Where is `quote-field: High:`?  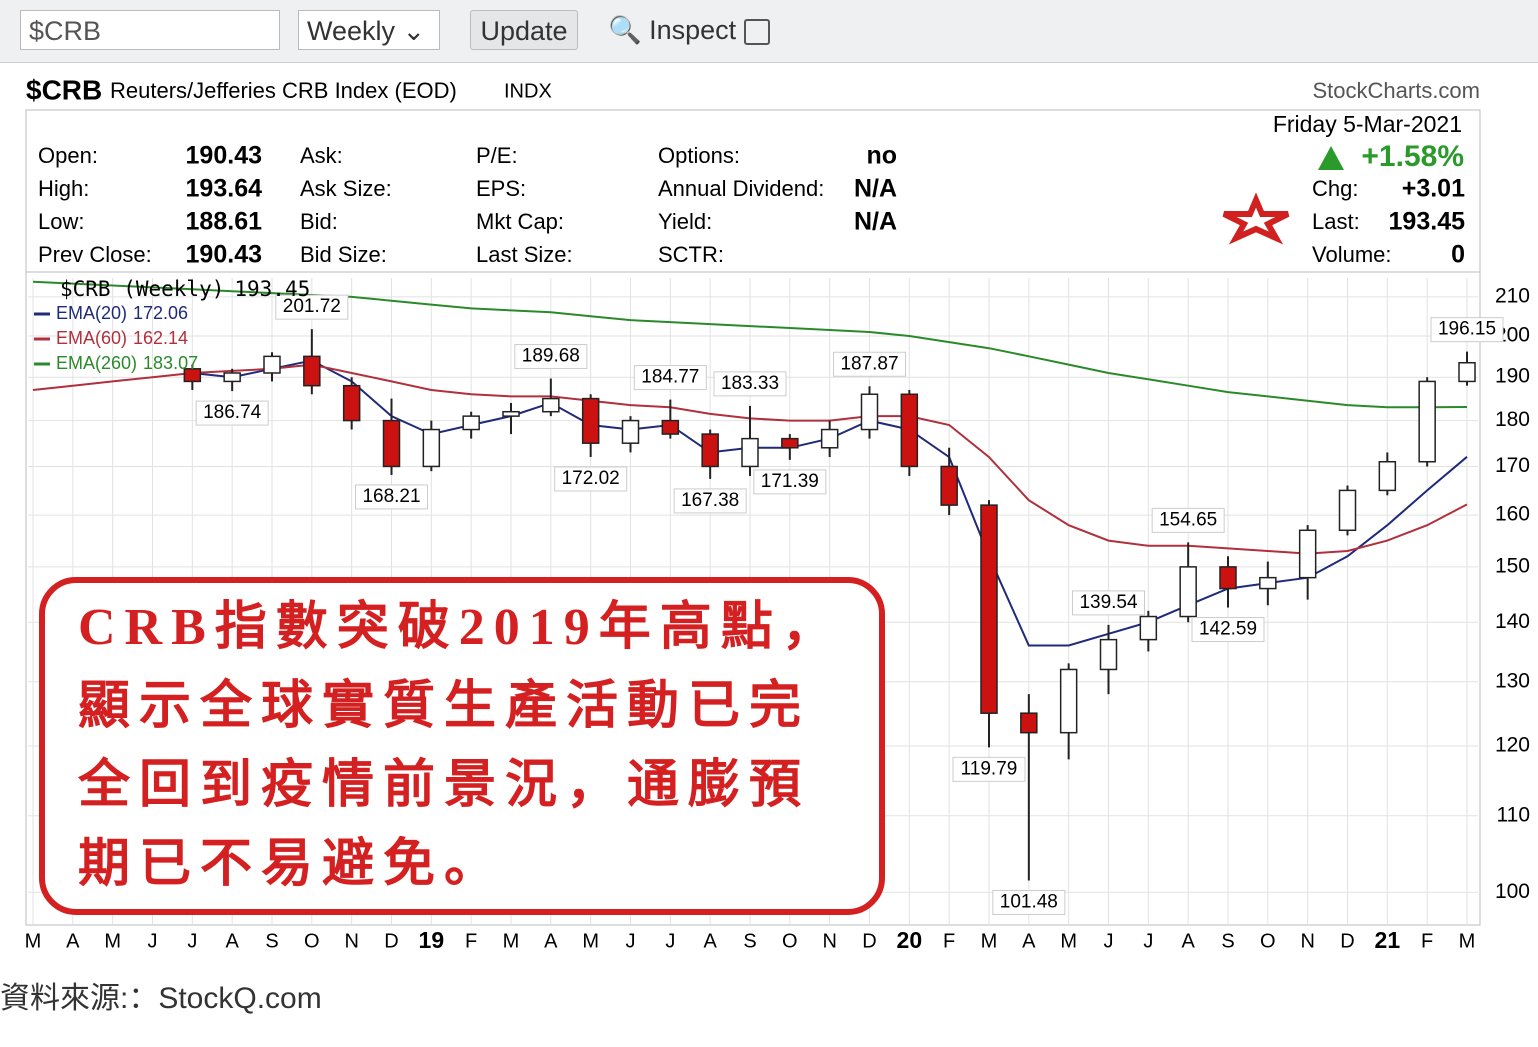 quote-field: High: is located at coordinates (63, 188).